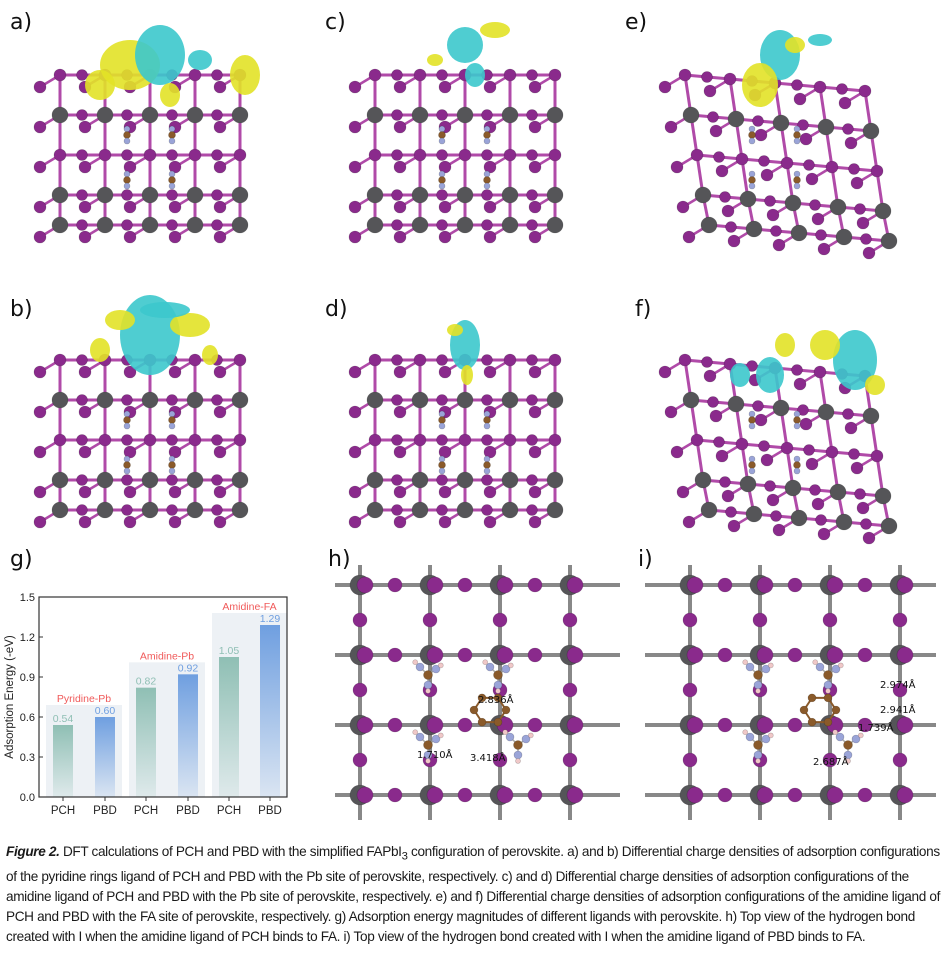  Describe the element at coordinates (27, 718) in the screenshot. I see `y-tick-label: 0.6` at that location.